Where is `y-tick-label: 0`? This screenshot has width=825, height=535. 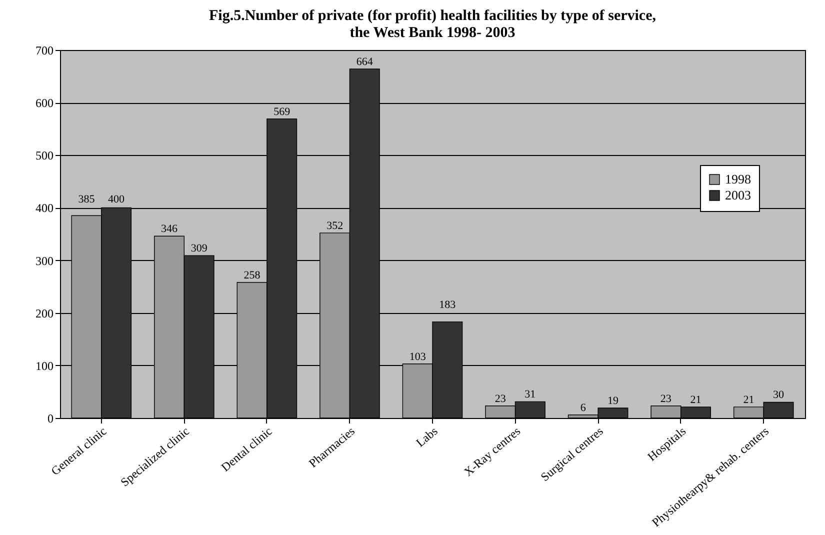 y-tick-label: 0 is located at coordinates (51, 419).